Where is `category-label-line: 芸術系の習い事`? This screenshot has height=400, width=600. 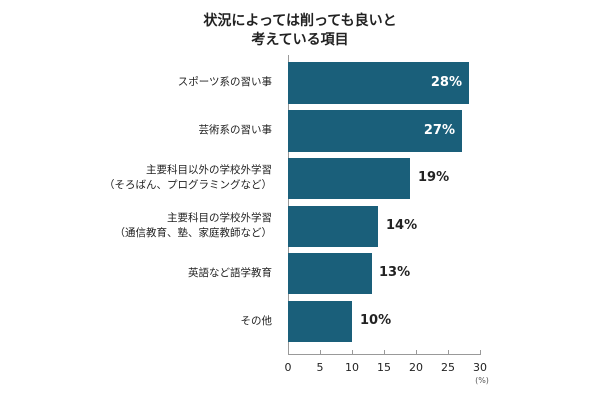 category-label-line: 芸術系の習い事 is located at coordinates (235, 130).